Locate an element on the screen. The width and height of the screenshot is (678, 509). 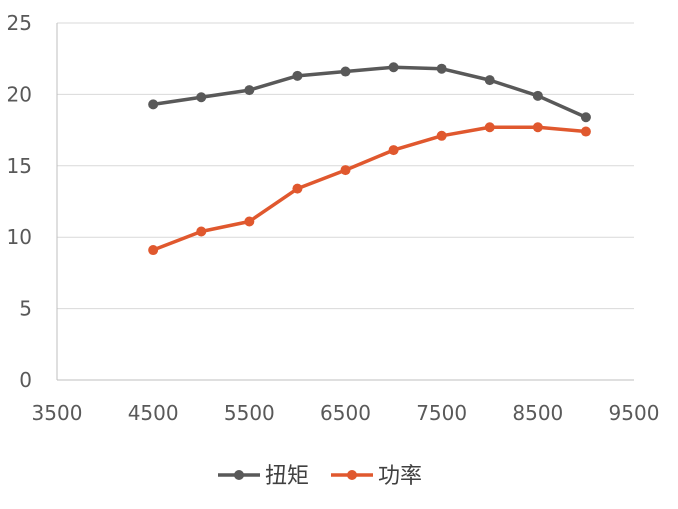
x-tick-label: 4500 is located at coordinates (153, 413).